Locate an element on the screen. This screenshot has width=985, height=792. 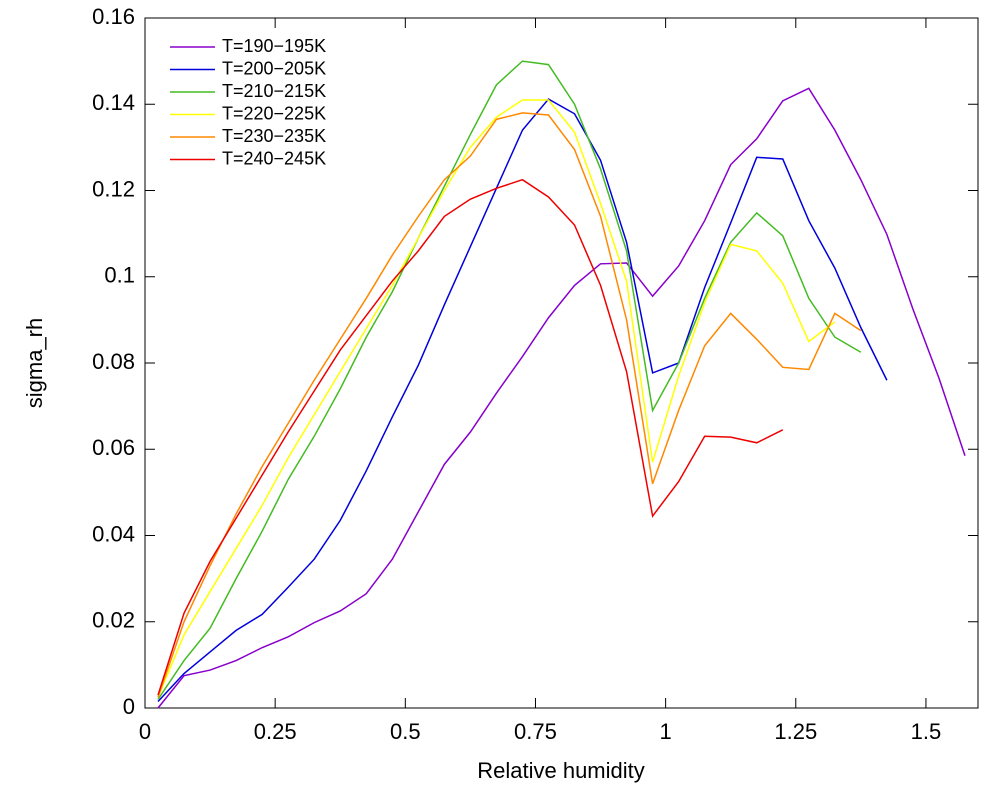
legend-label: T=230−235K is located at coordinates (274, 136).